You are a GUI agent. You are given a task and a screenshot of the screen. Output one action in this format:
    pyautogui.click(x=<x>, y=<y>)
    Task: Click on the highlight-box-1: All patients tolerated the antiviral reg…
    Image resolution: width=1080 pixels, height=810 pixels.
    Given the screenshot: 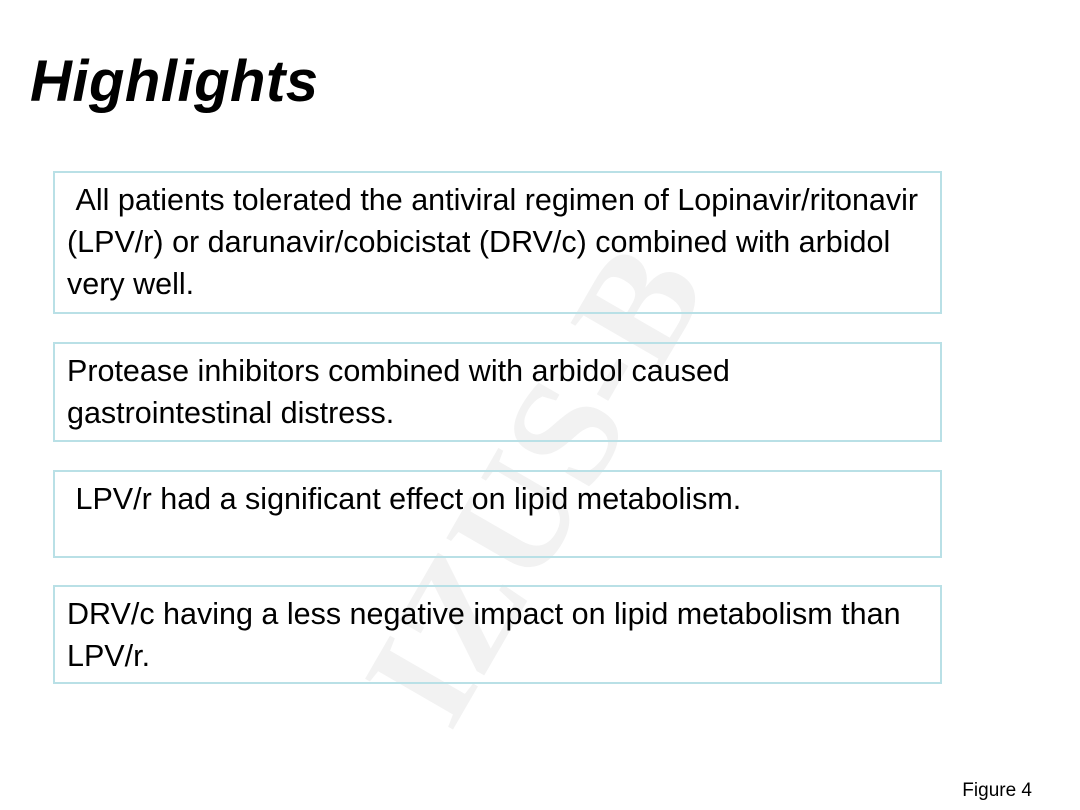 What is the action you would take?
    pyautogui.click(x=497, y=242)
    